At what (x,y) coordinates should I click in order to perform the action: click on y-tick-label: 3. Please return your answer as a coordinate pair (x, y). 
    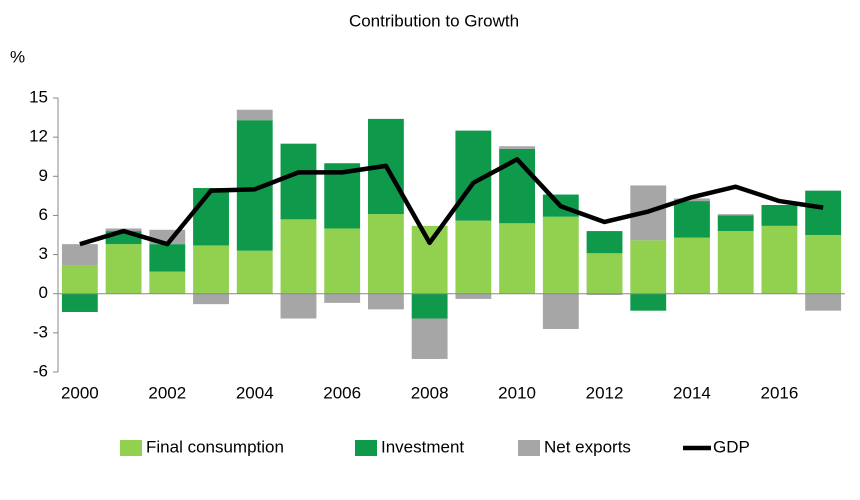
    Looking at the image, I should click on (43, 253).